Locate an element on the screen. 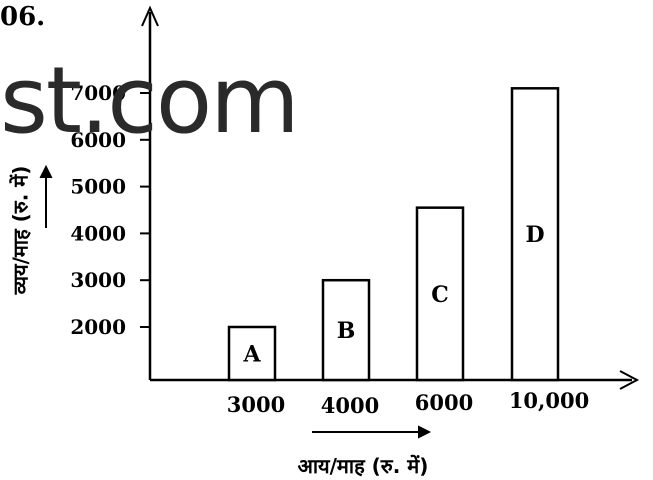  y-axis-arrow-icon is located at coordinates (150, 16).